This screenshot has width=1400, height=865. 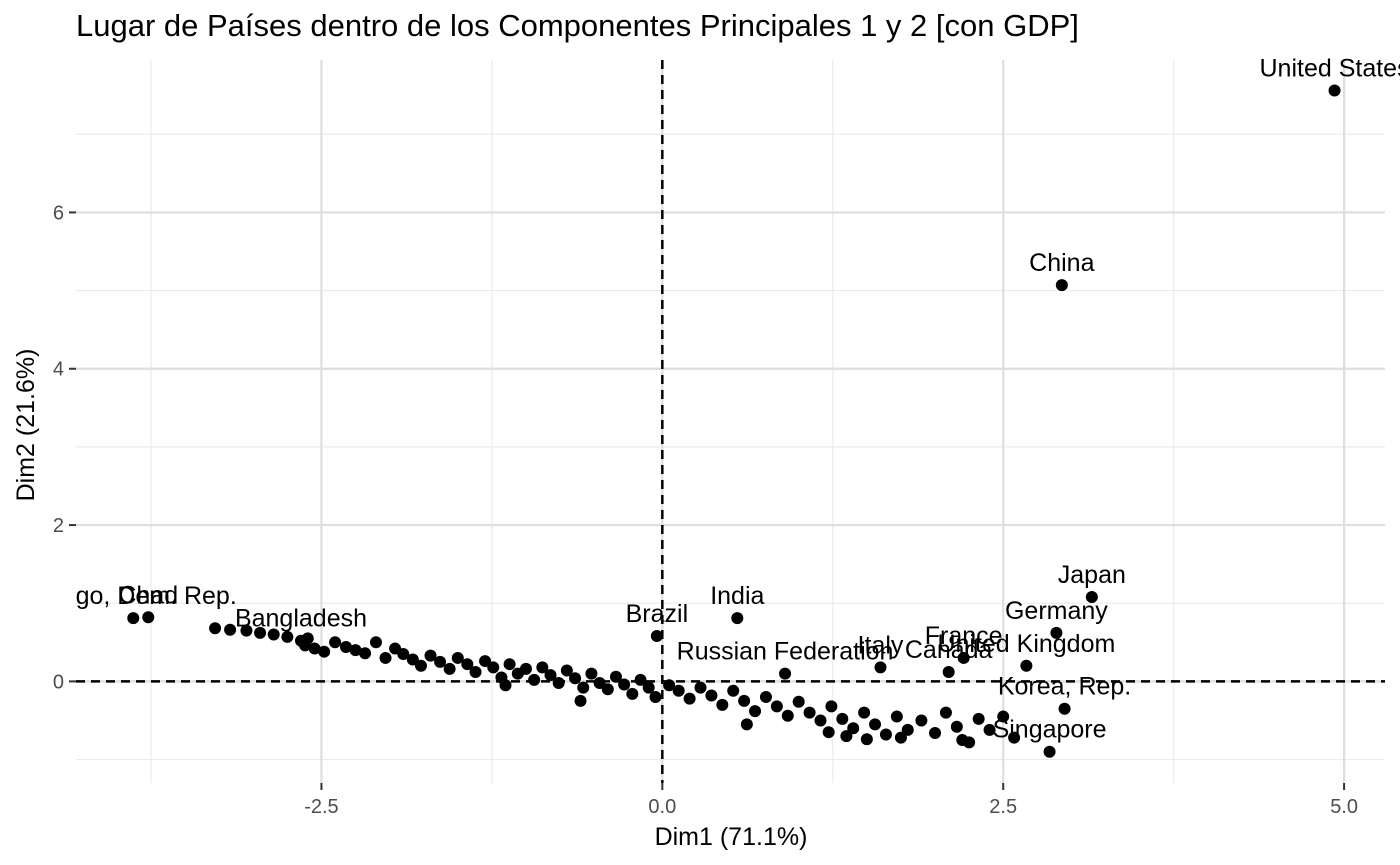 What do you see at coordinates (657, 614) in the screenshot?
I see `point-label: Brazil` at bounding box center [657, 614].